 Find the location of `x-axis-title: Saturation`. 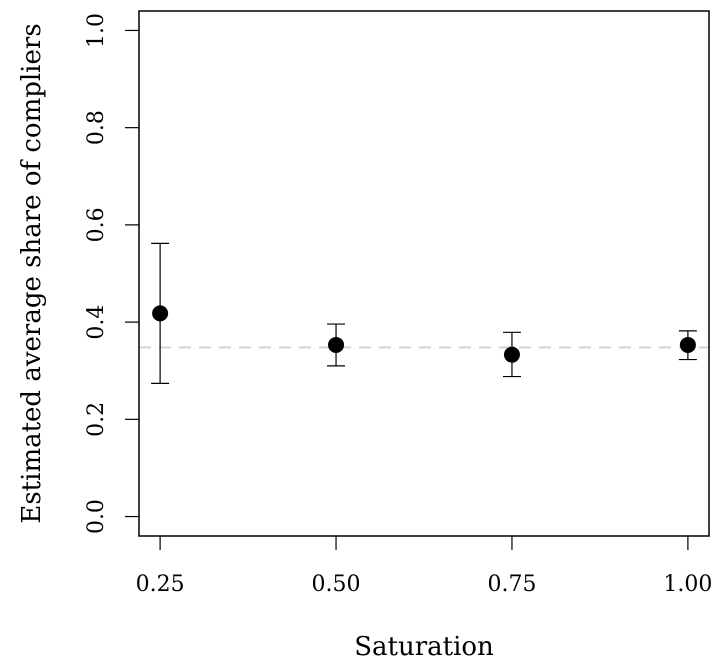

x-axis-title: Saturation is located at coordinates (424, 646).